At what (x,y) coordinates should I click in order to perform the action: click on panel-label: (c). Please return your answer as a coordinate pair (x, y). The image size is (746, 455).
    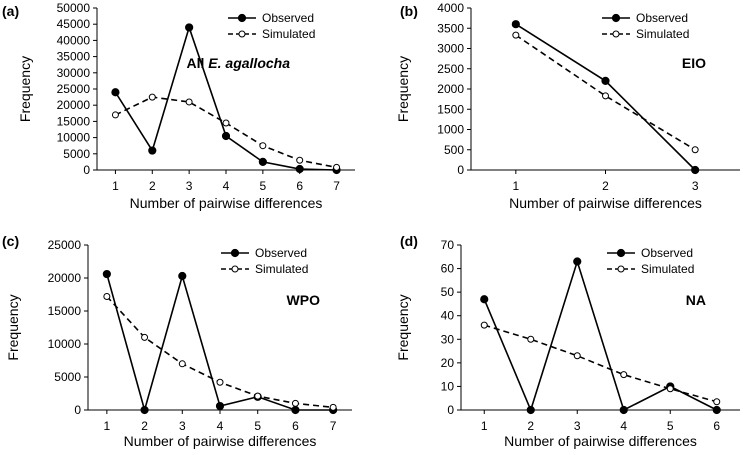
    Looking at the image, I should click on (10, 241).